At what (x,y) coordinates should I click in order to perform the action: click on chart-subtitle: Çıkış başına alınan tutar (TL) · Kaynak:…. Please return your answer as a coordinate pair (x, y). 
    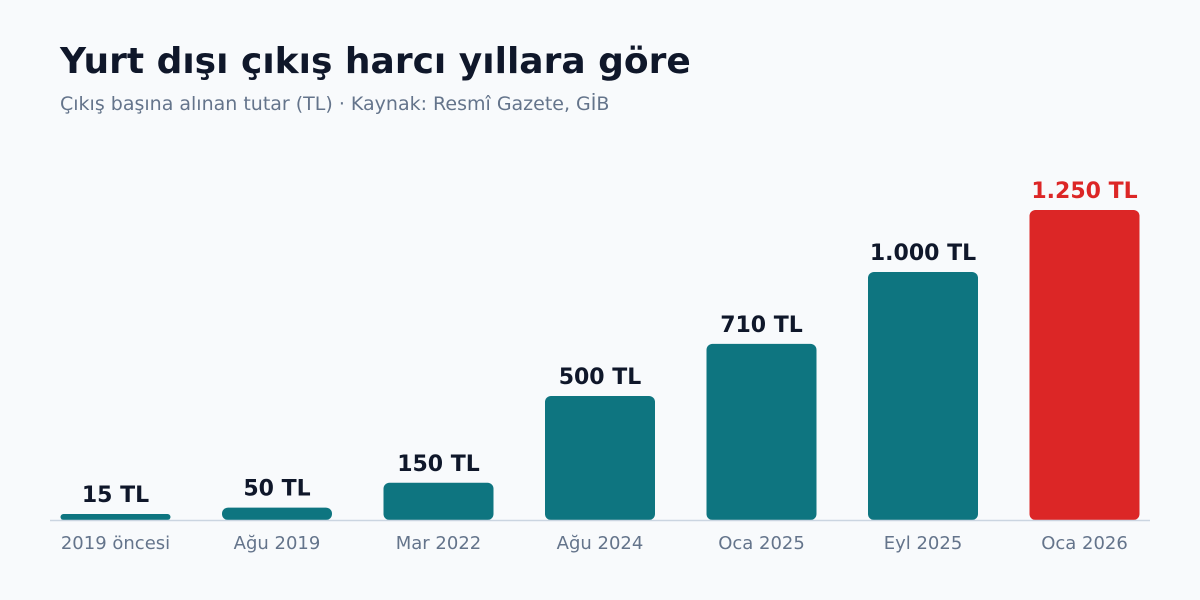
    Looking at the image, I should click on (335, 104).